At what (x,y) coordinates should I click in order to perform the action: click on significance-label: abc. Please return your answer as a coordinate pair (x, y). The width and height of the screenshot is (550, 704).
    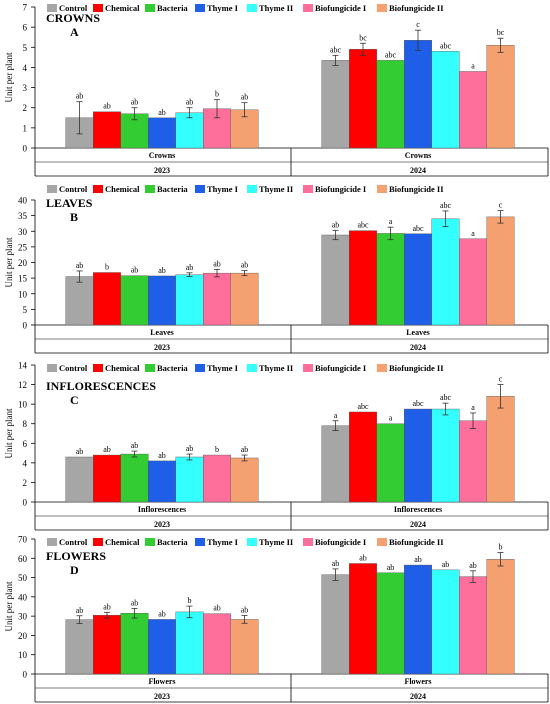
    Looking at the image, I should click on (446, 45).